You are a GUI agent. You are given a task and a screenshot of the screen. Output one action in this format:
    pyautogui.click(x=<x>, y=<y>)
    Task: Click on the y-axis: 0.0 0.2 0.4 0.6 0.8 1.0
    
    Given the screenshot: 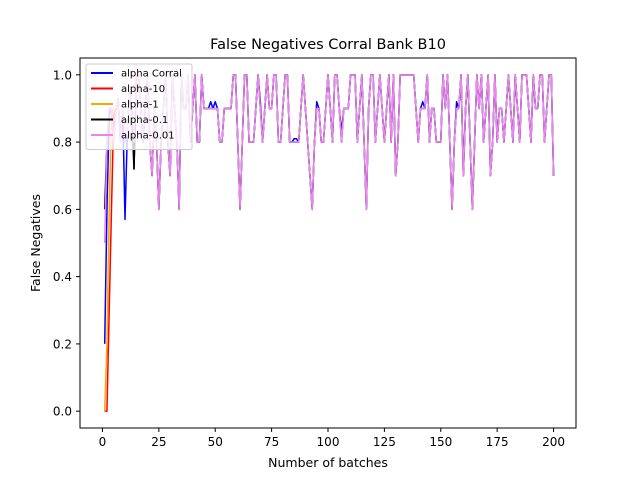 What is the action you would take?
    pyautogui.click(x=66, y=243)
    